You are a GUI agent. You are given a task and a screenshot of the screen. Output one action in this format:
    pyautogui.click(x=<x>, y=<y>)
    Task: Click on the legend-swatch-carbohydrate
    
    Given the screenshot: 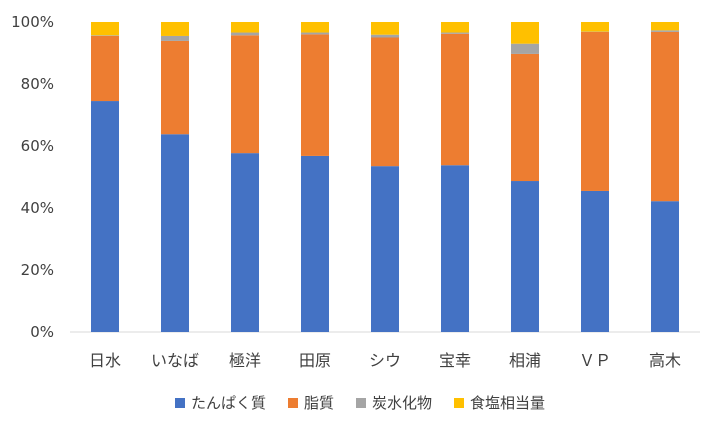 What is the action you would take?
    pyautogui.click(x=361, y=402)
    